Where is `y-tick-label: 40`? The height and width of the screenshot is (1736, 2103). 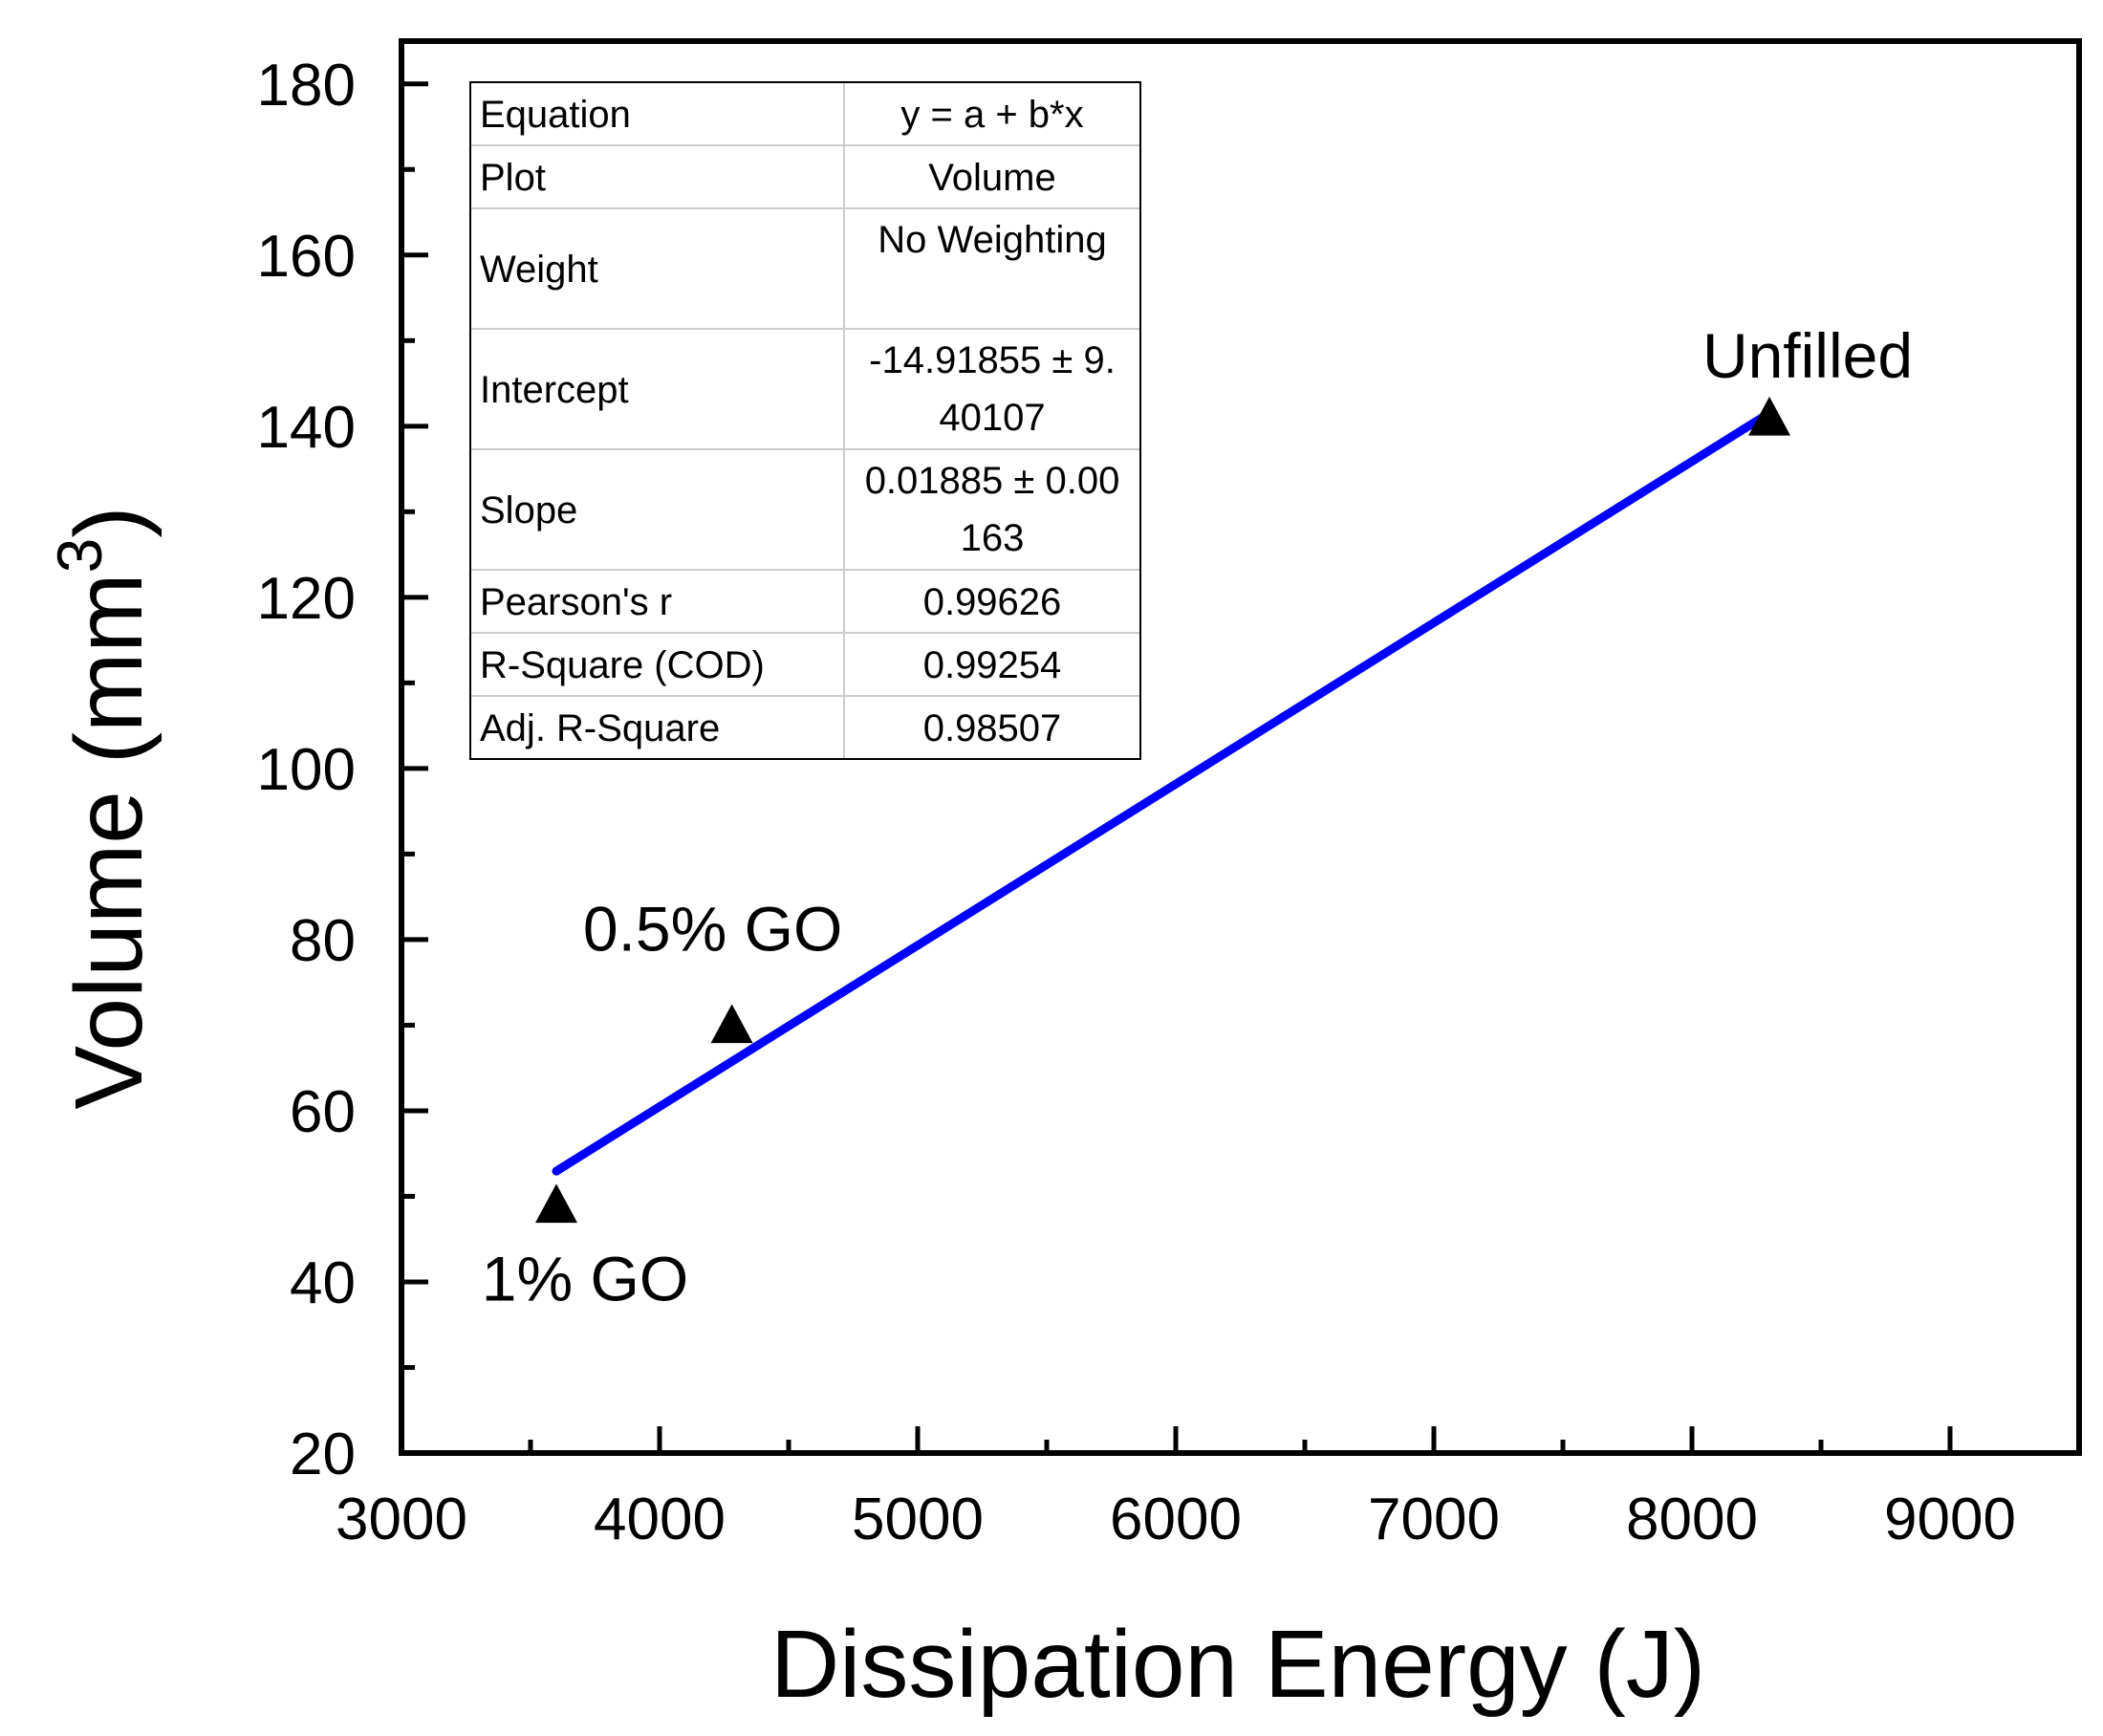 y-tick-label: 40 is located at coordinates (323, 1283).